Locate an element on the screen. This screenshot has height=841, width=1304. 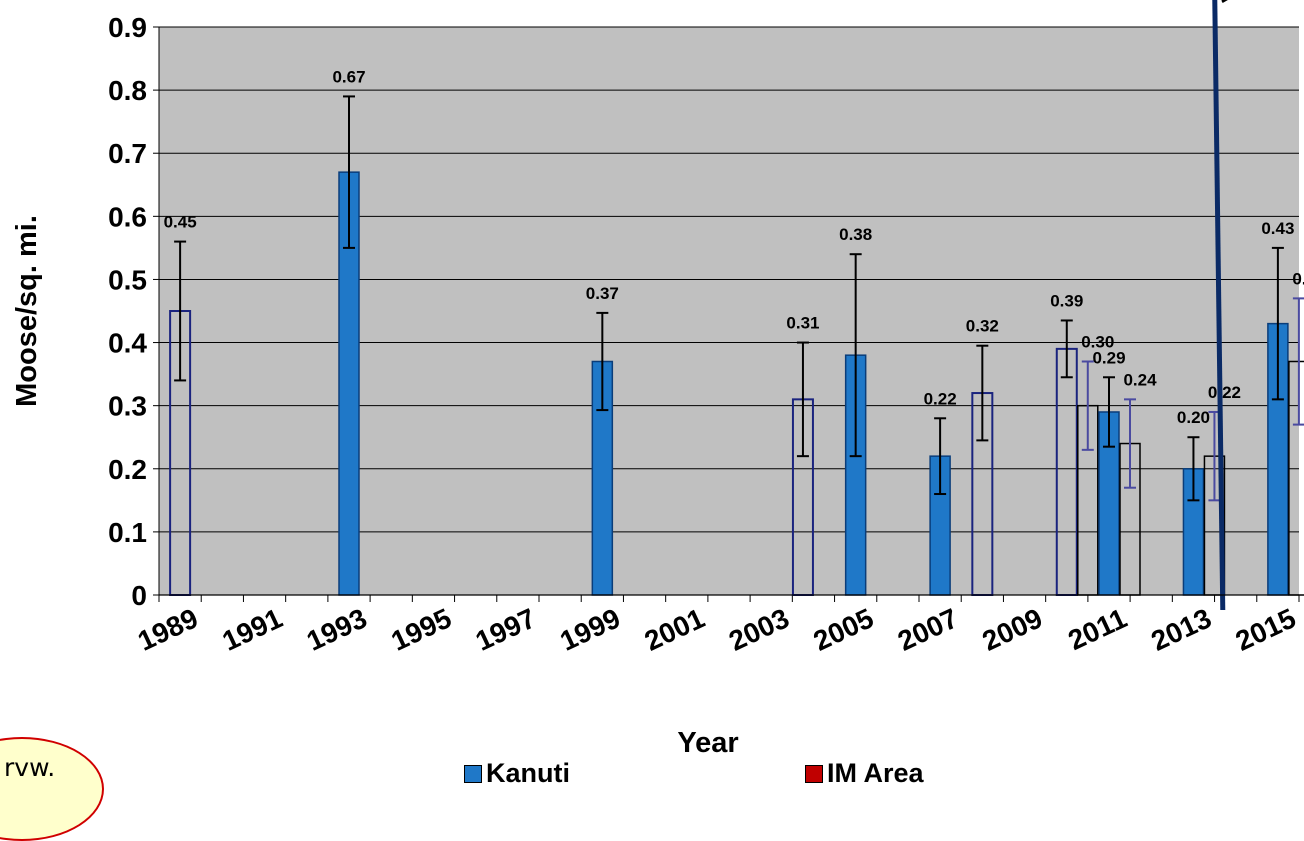
y-tick-label: 0.5 is located at coordinates (127, 279).